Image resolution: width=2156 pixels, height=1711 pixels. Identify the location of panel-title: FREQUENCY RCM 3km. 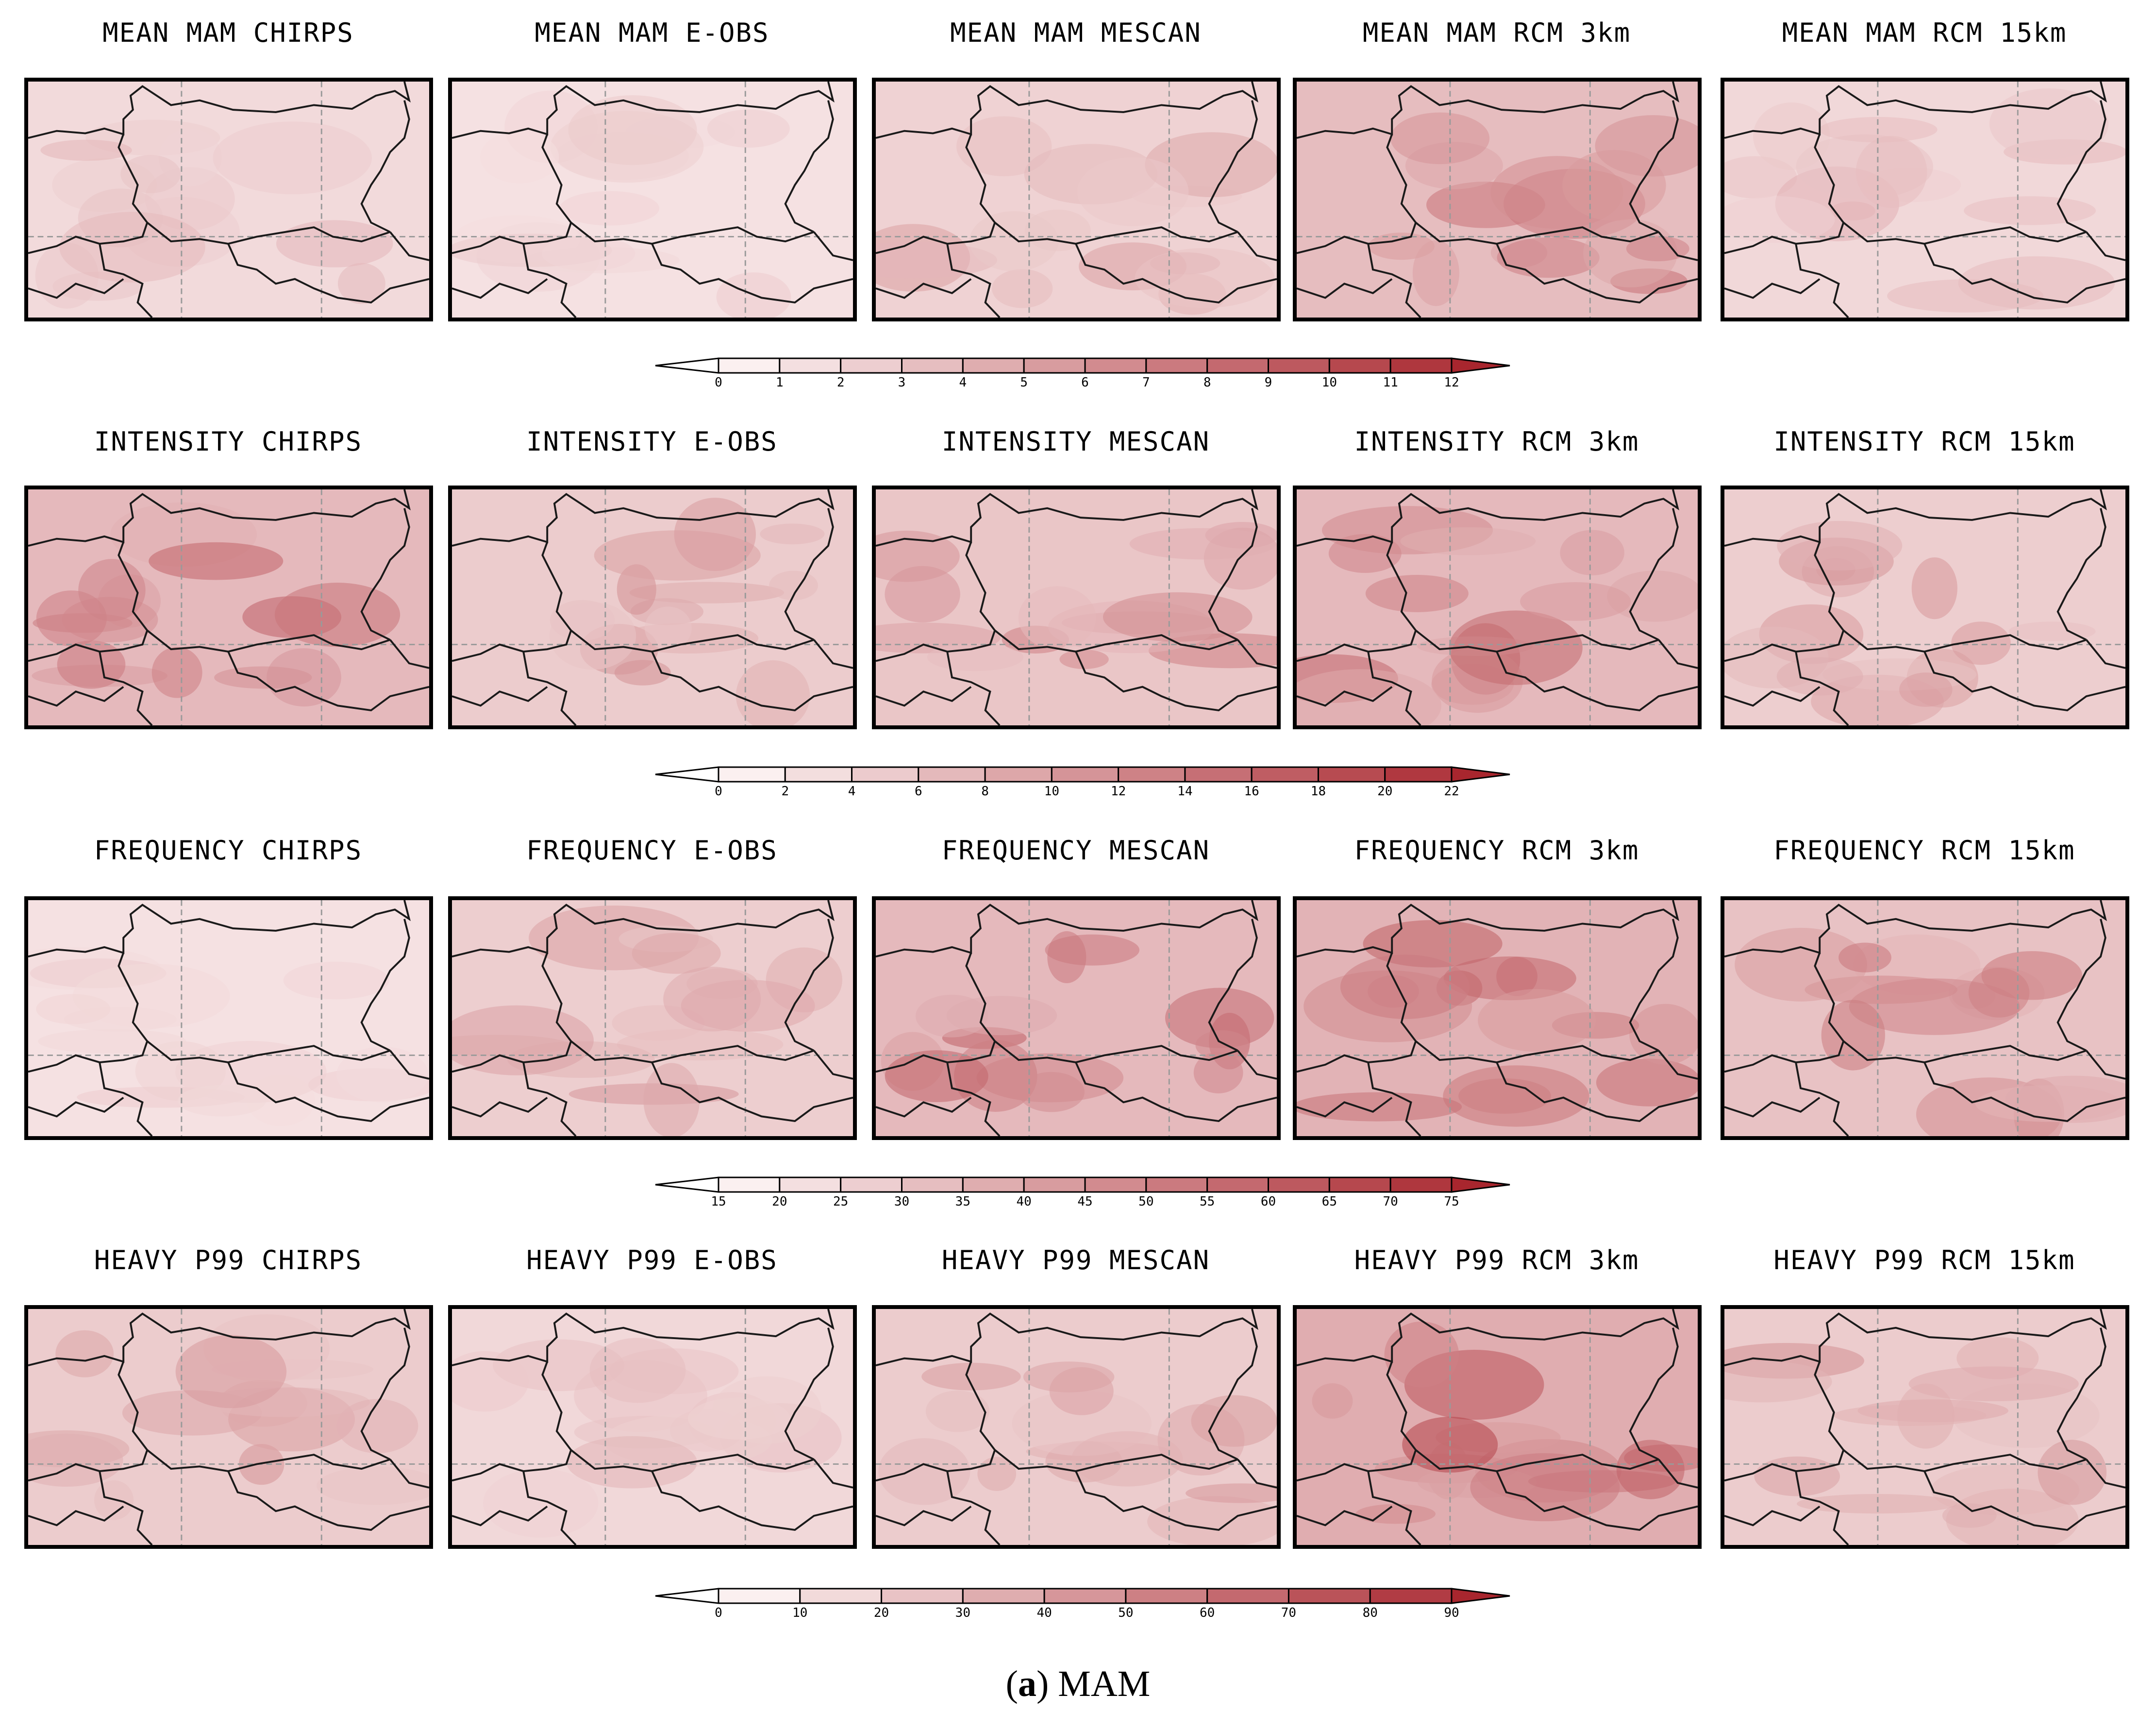
(1496, 850).